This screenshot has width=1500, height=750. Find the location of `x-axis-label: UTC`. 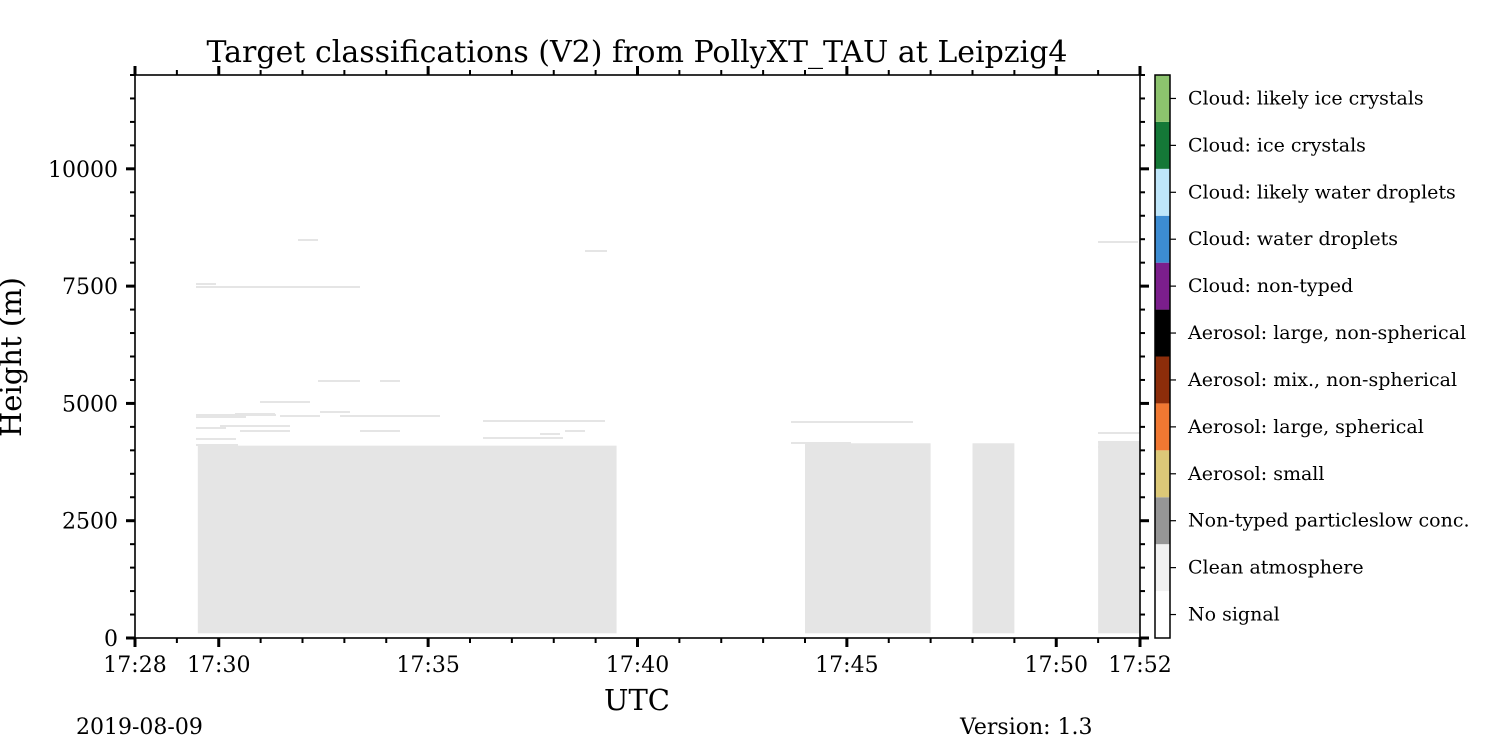

x-axis-label: UTC is located at coordinates (637, 700).